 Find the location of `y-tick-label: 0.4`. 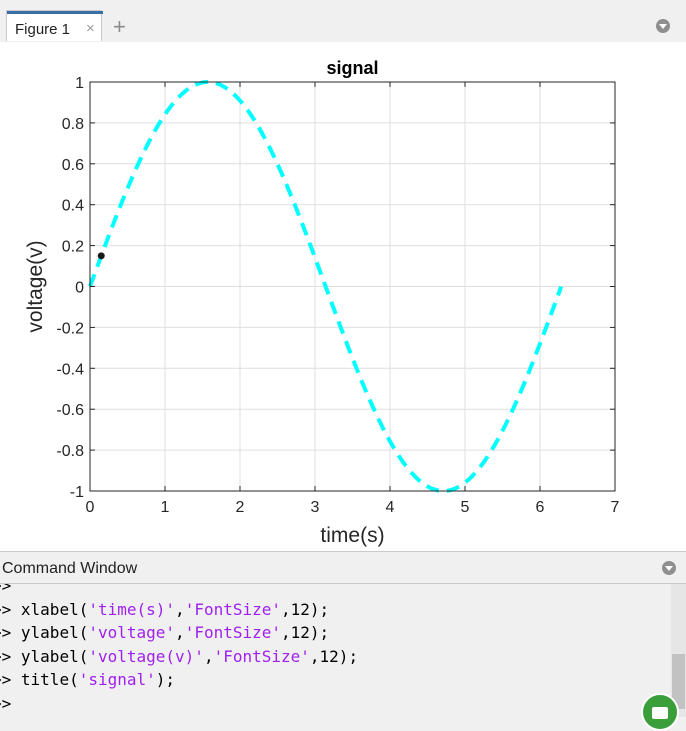

y-tick-label: 0.4 is located at coordinates (73, 206).